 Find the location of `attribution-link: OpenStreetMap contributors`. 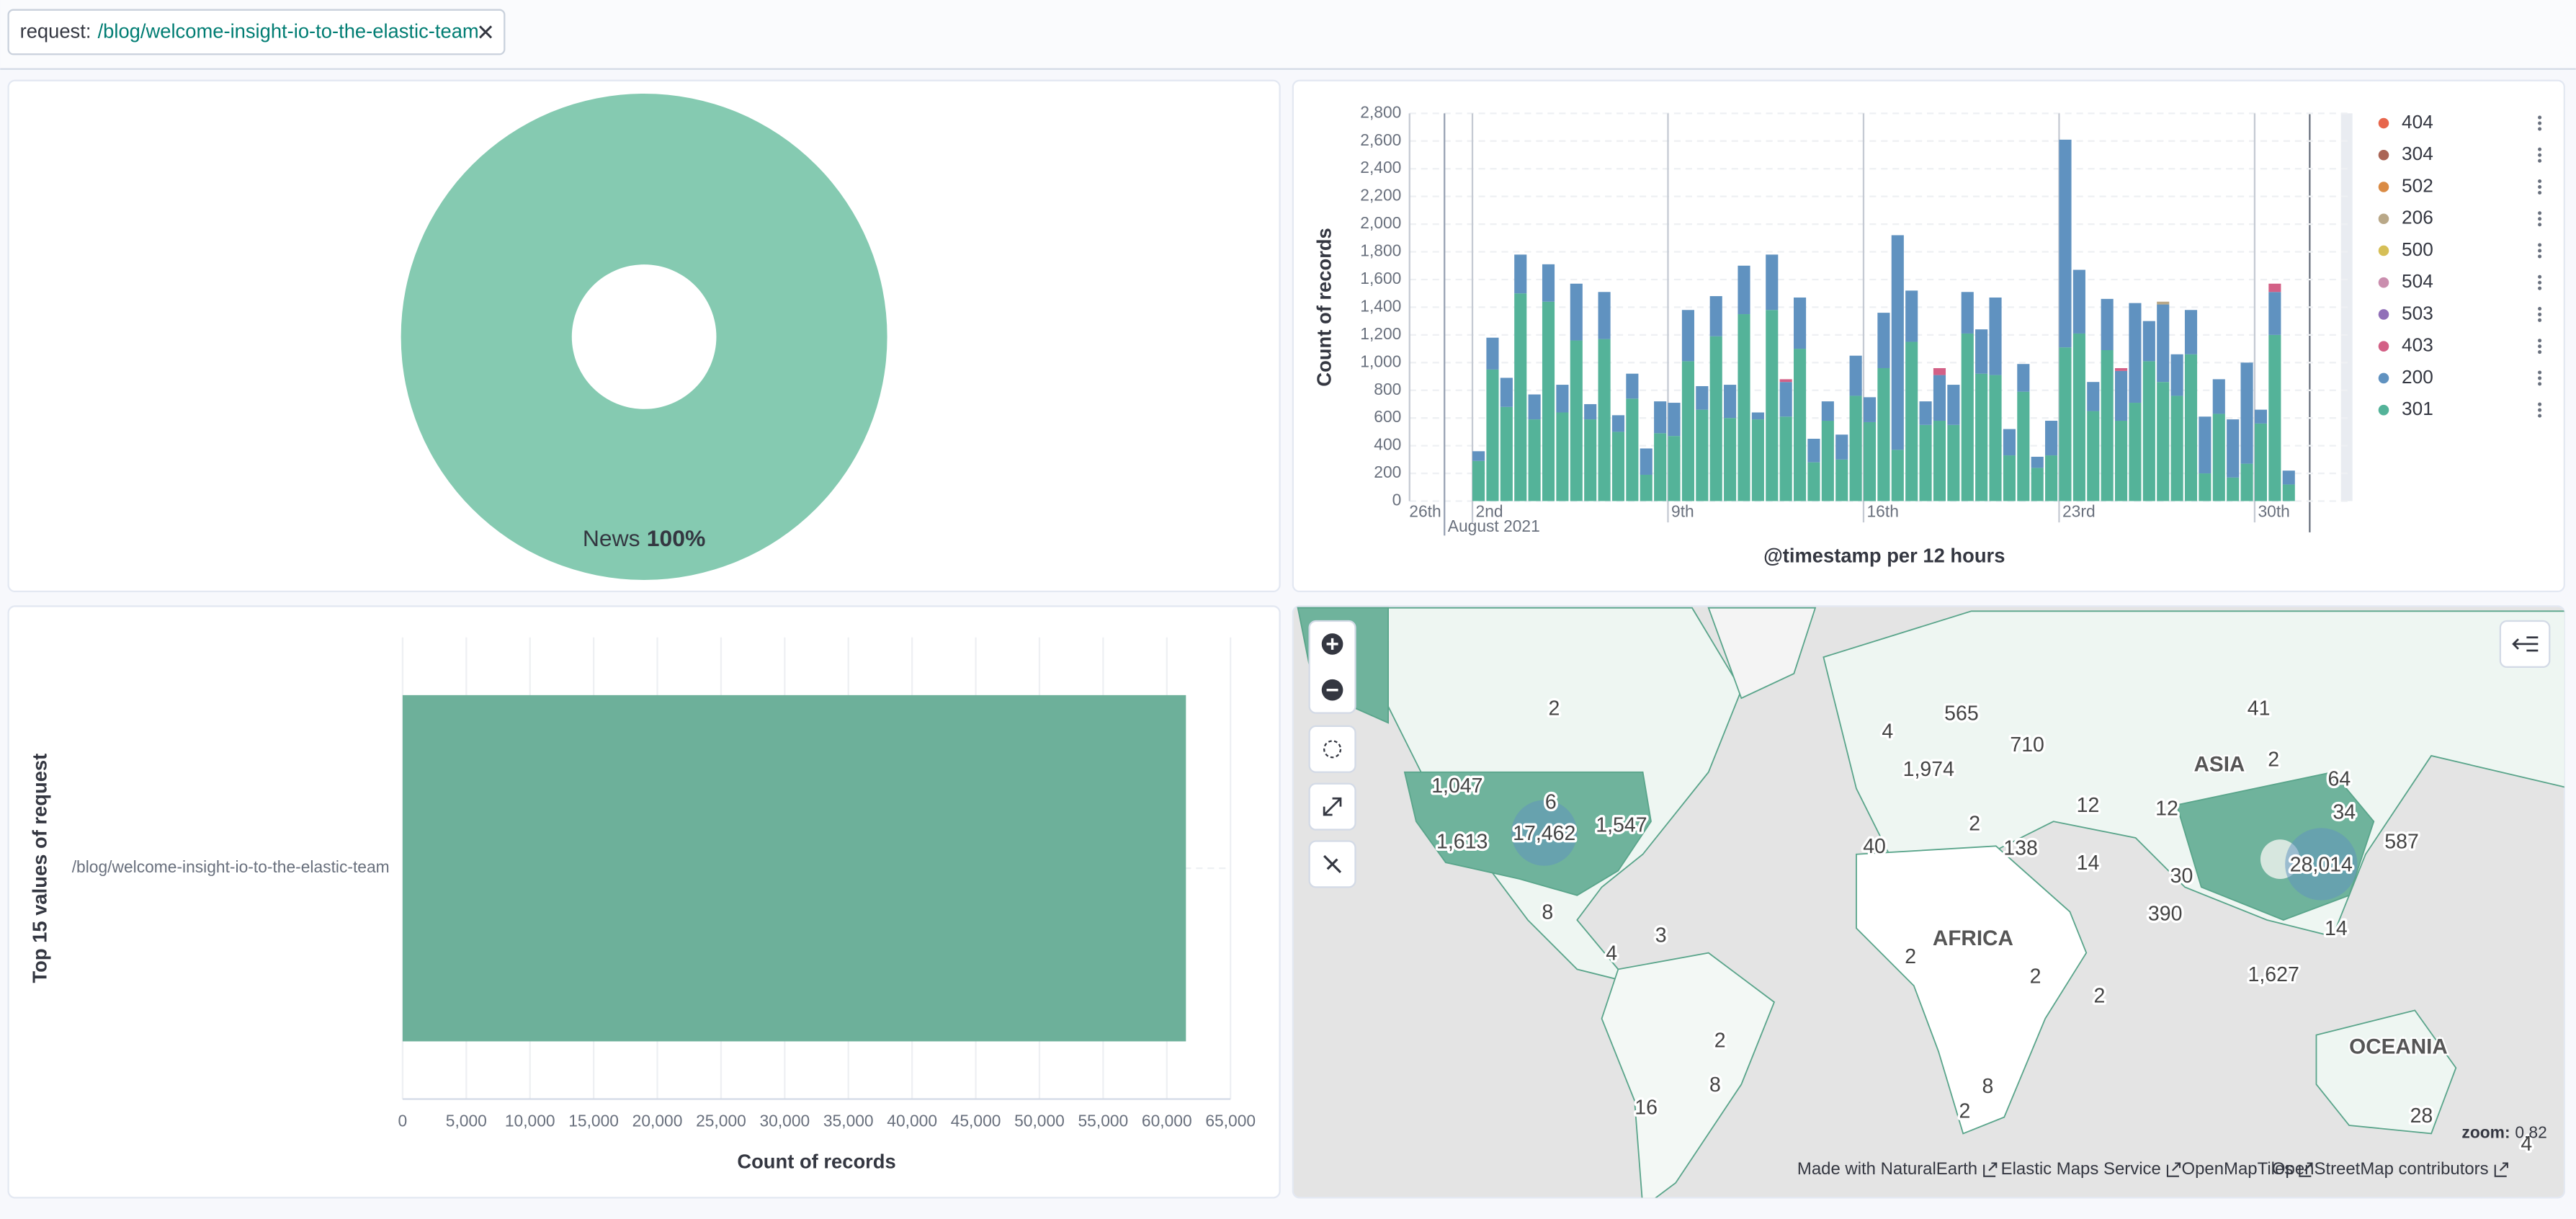

attribution-link: OpenStreetMap contributors is located at coordinates (2380, 1169).